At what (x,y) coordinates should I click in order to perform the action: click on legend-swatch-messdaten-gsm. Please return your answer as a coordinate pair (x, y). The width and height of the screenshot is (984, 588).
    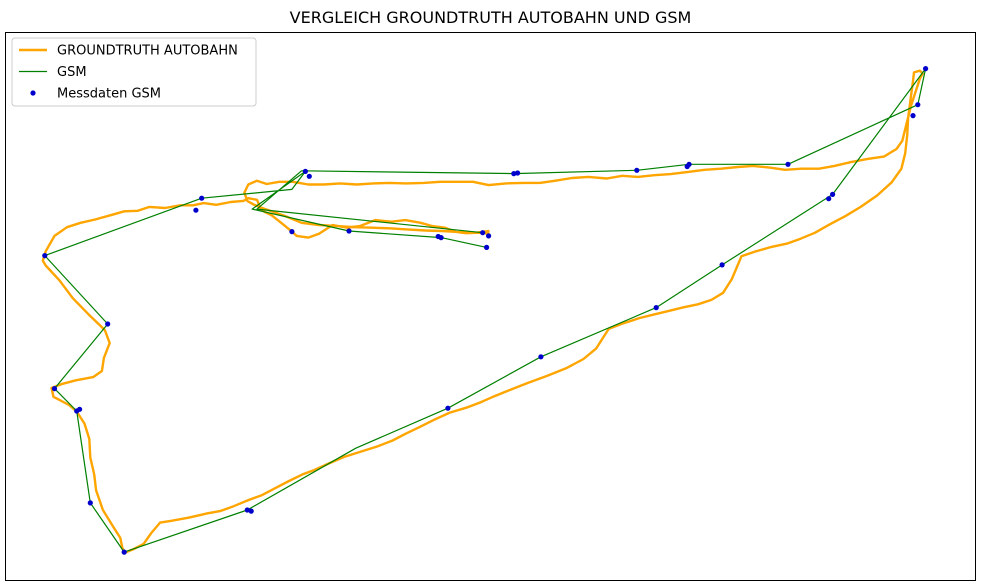
    Looking at the image, I should click on (33, 93).